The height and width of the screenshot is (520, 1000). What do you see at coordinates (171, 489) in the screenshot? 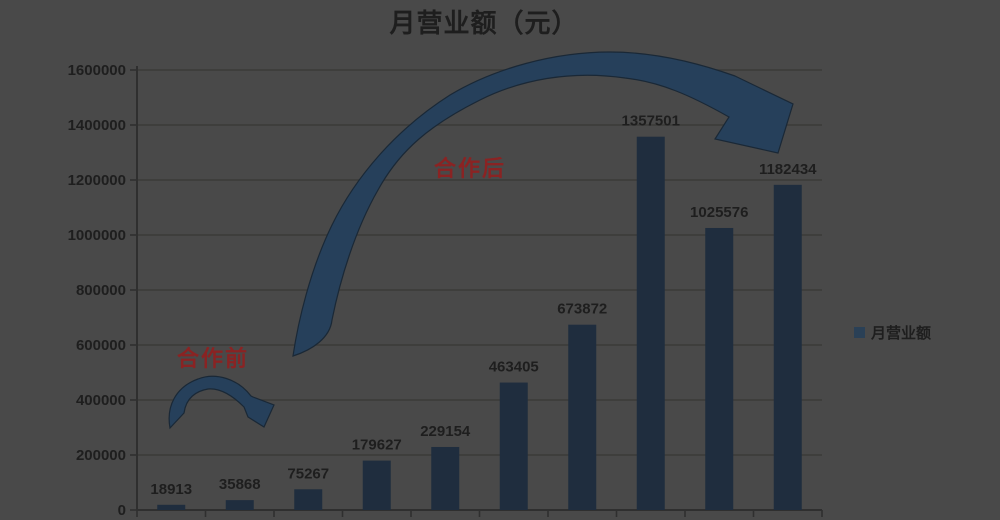
I see `bar-value-label: 18913` at bounding box center [171, 489].